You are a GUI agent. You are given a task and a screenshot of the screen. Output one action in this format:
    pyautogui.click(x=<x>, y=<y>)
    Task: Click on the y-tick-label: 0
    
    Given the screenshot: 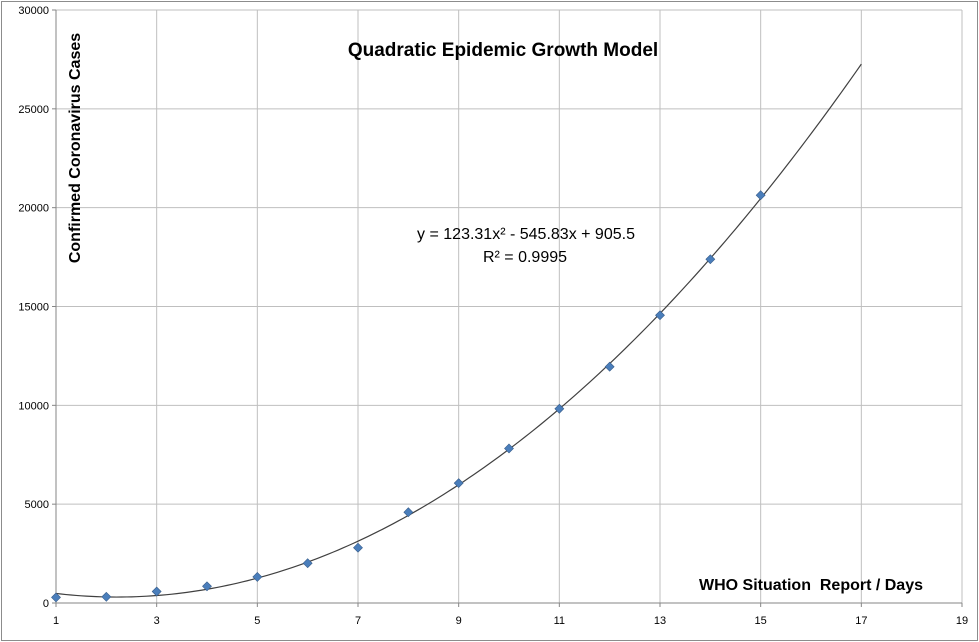 What is the action you would take?
    pyautogui.click(x=46, y=604)
    